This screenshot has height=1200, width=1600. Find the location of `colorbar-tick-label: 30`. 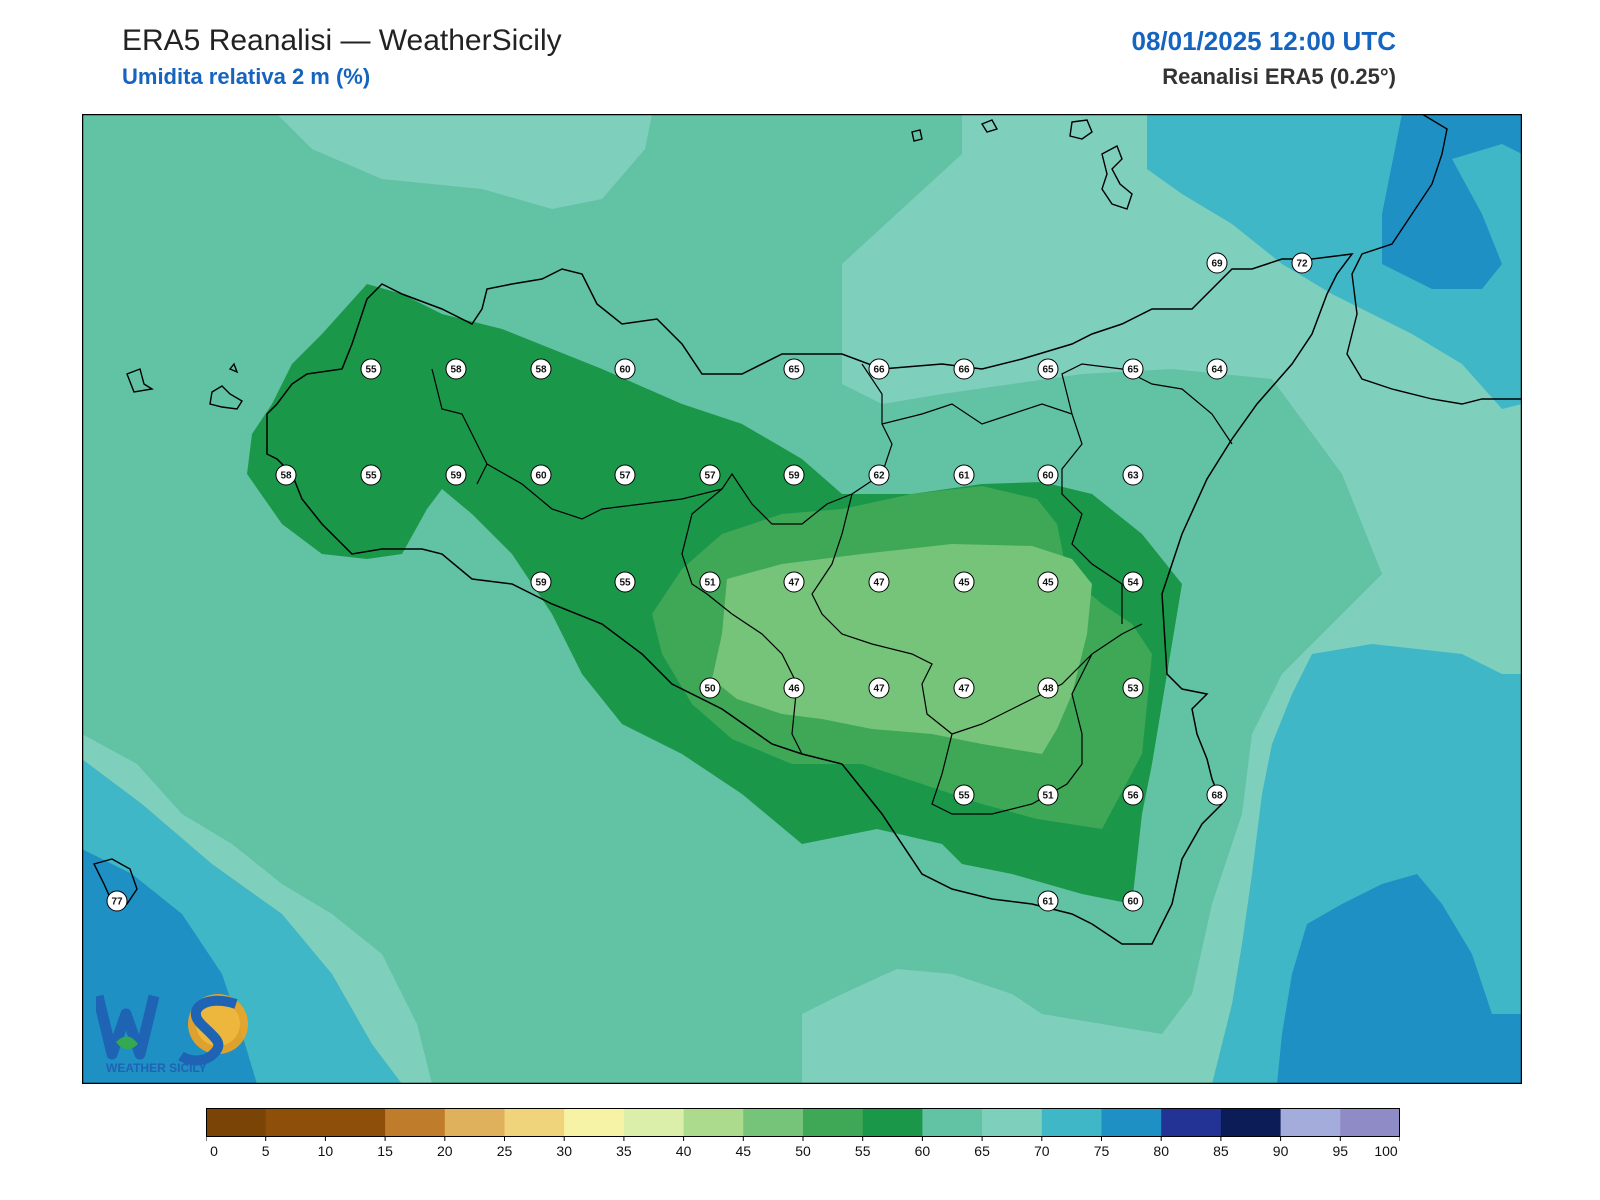

colorbar-tick-label: 30 is located at coordinates (564, 1151).